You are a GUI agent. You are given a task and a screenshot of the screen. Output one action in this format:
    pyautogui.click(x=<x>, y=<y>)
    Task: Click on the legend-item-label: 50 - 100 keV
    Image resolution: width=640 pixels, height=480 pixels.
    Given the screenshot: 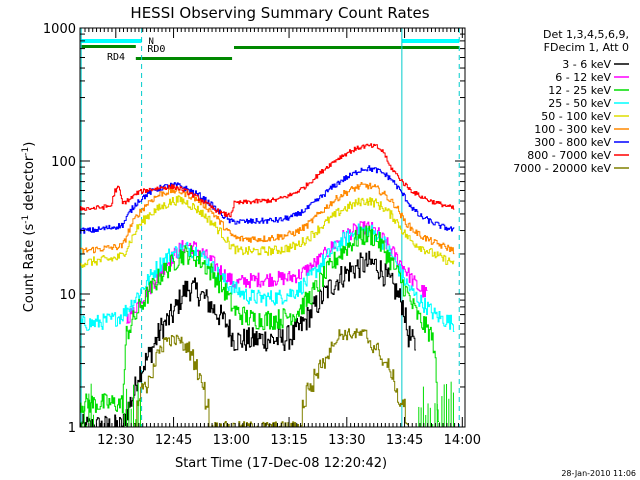 What is the action you would take?
    pyautogui.click(x=576, y=116)
    